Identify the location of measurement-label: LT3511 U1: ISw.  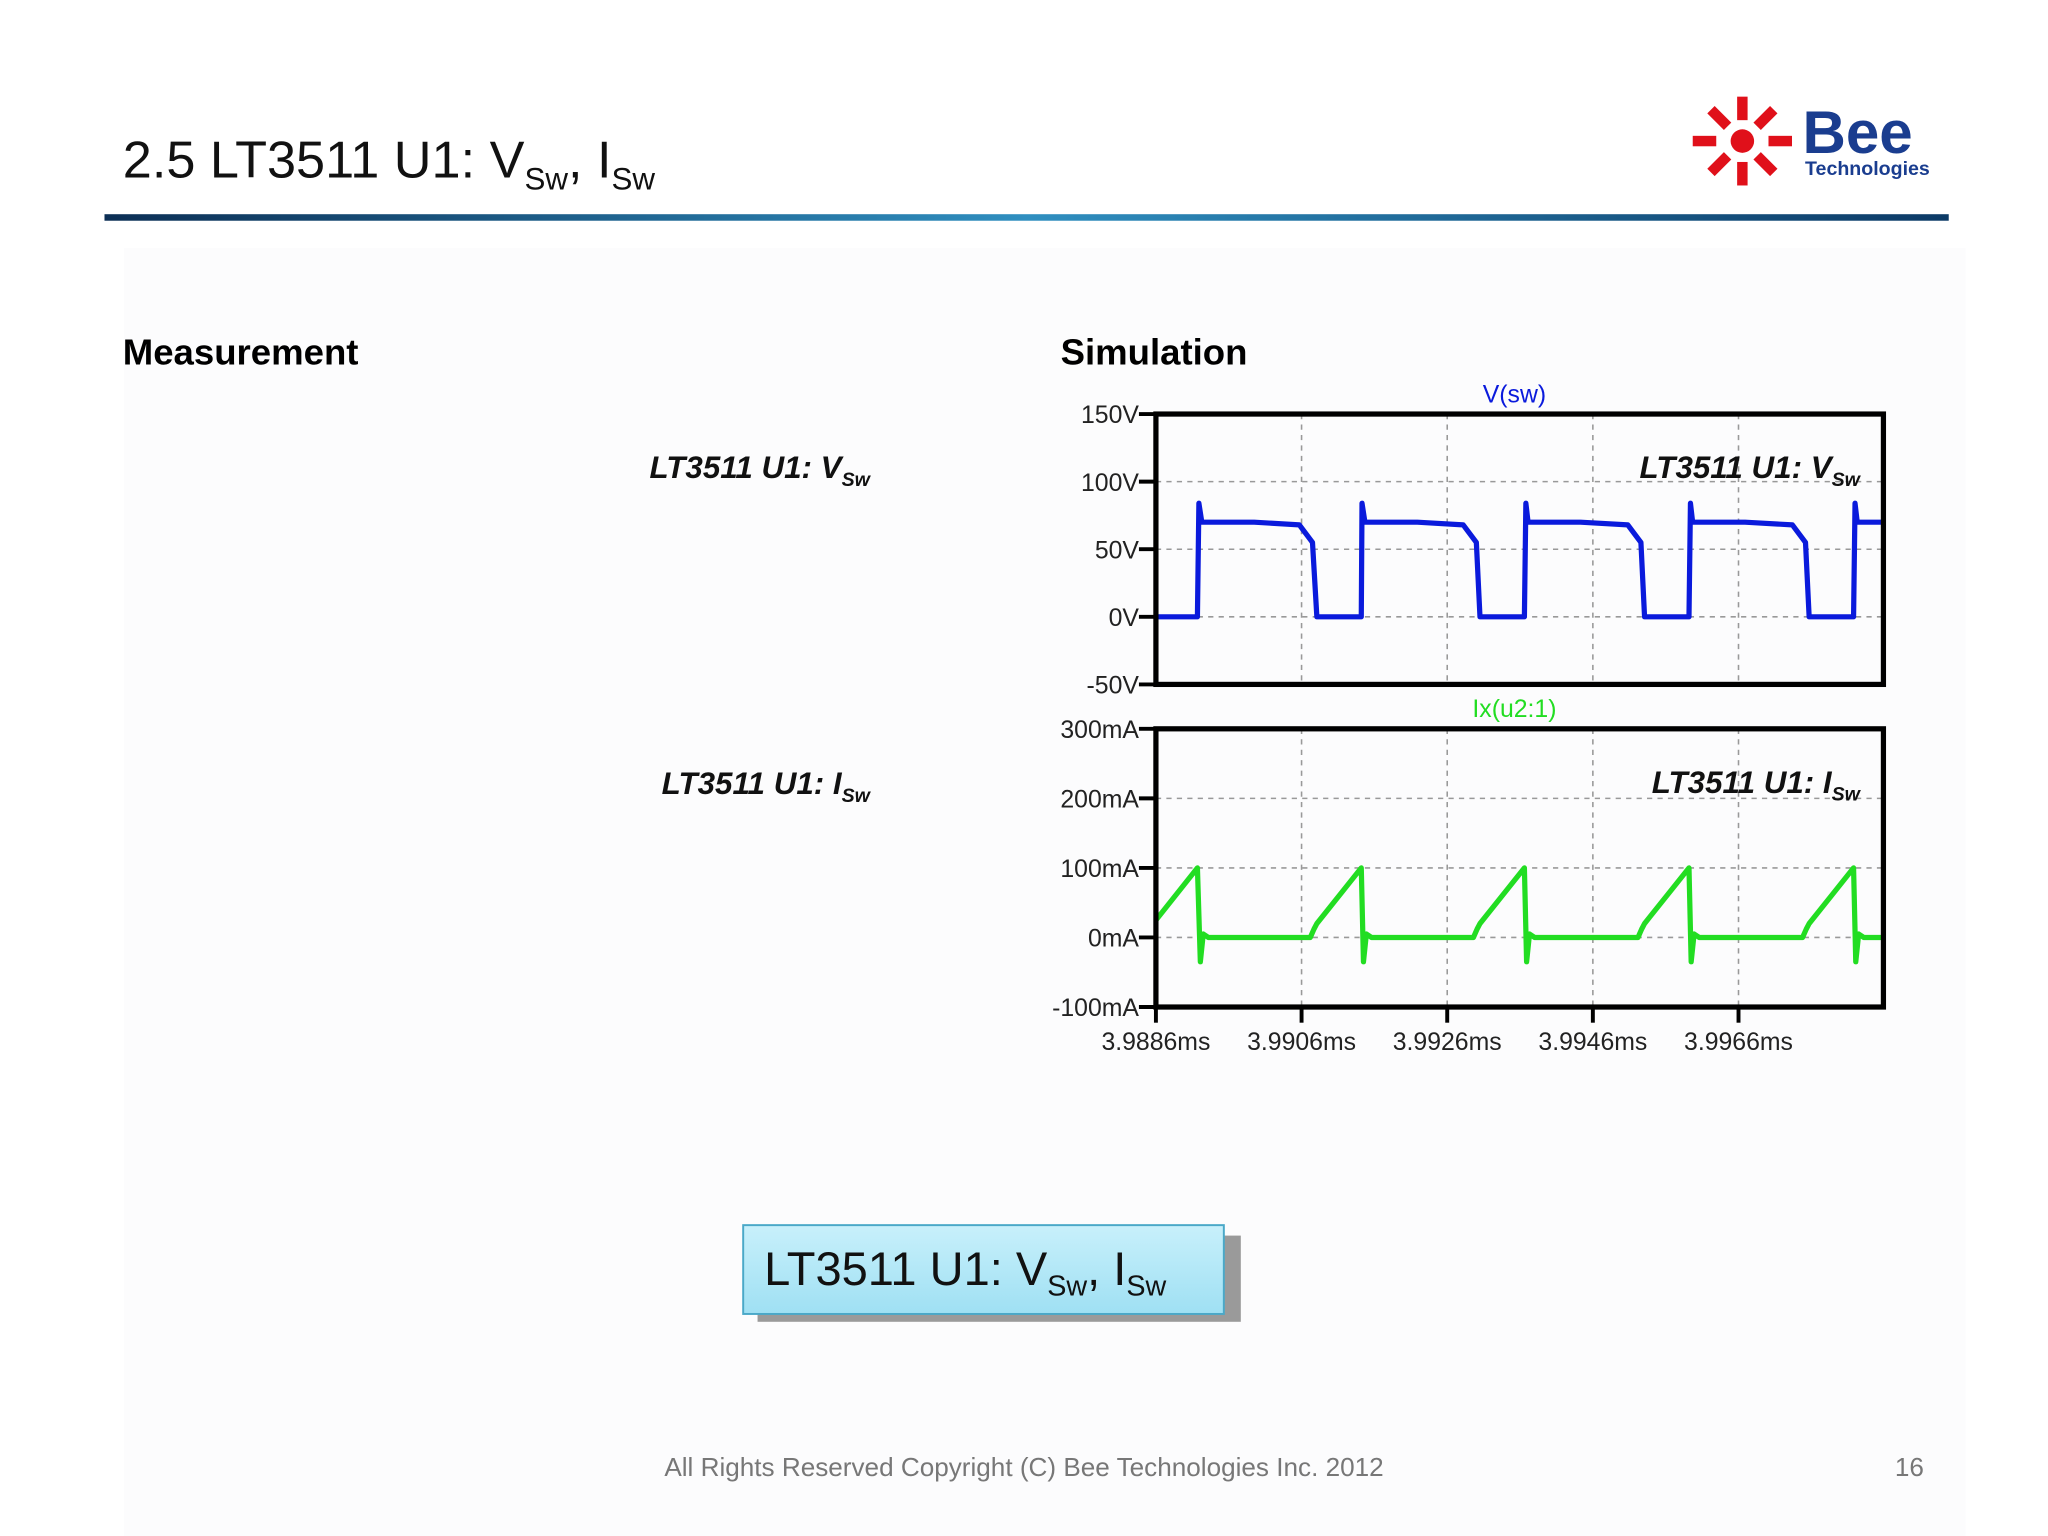
(767, 786).